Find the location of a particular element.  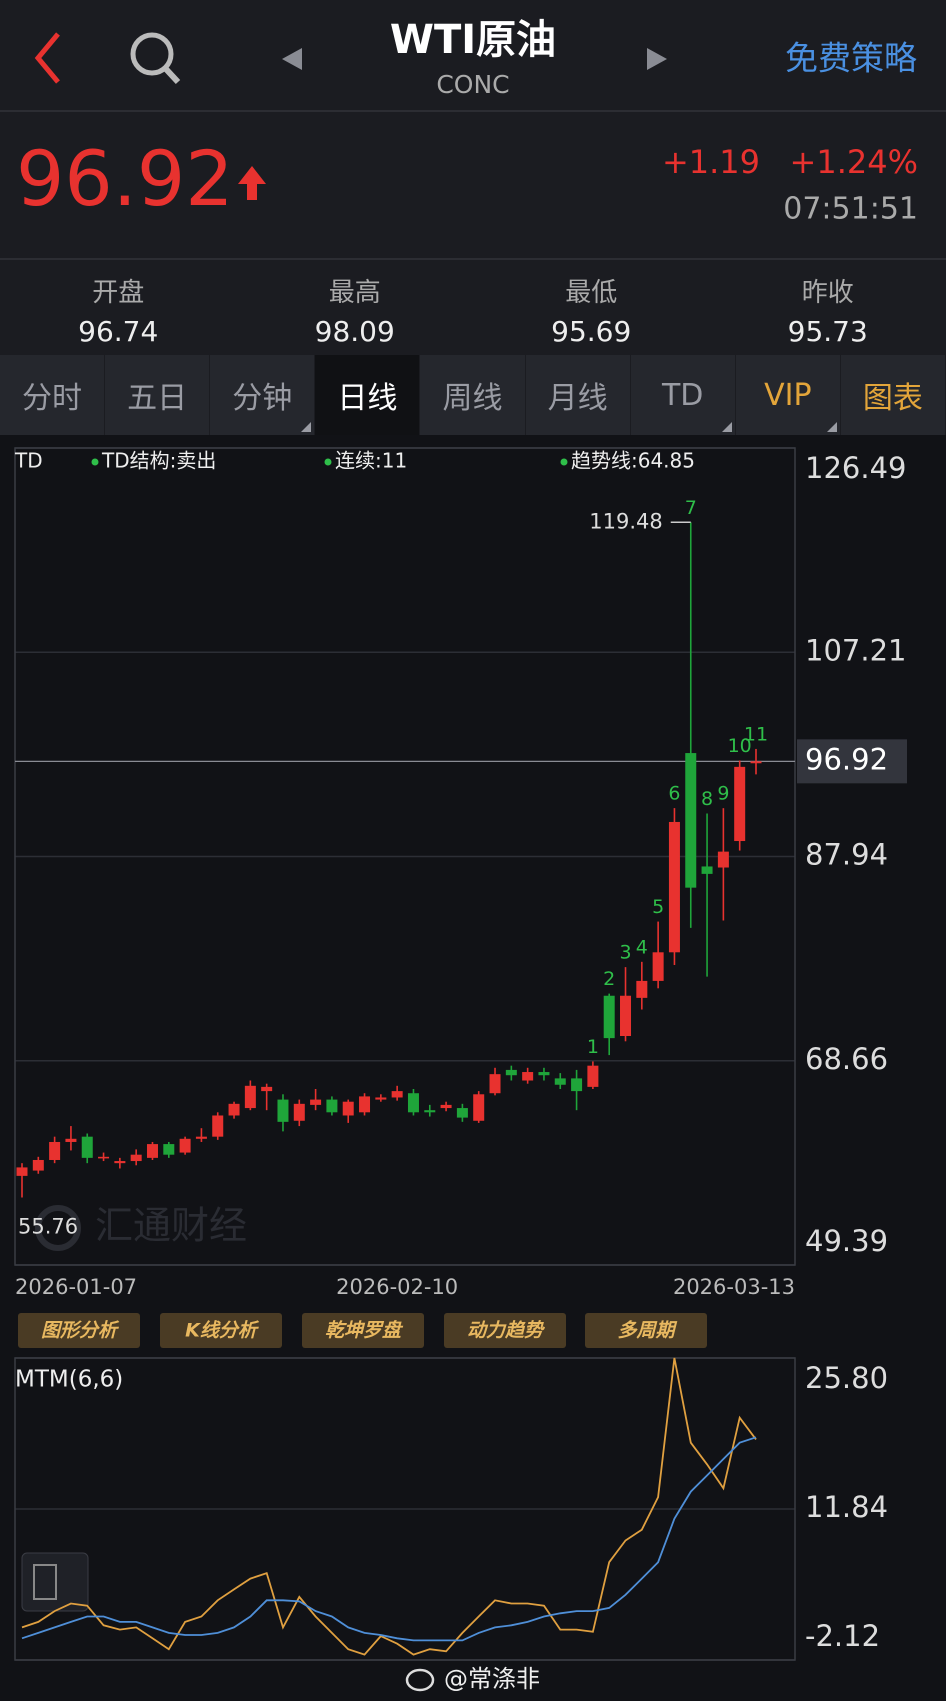

quote-panel: 96.92 +1.19 +1.24% 07:51:51 is located at coordinates (473, 186).